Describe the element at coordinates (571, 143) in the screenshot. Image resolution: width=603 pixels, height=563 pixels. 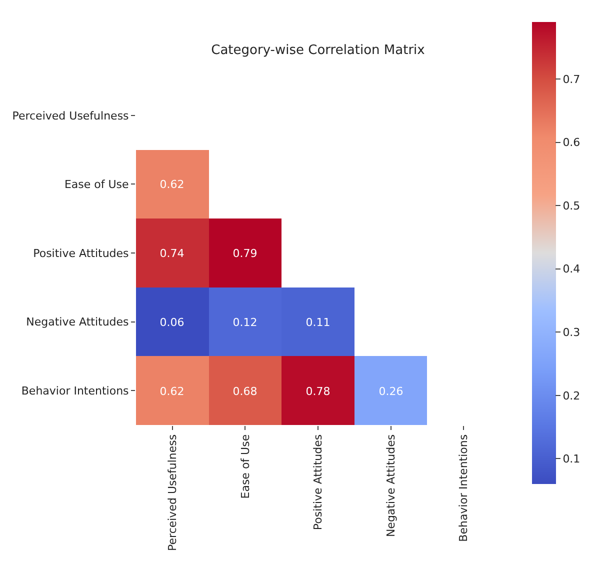
I see `color-bar-label: 0.6` at that location.